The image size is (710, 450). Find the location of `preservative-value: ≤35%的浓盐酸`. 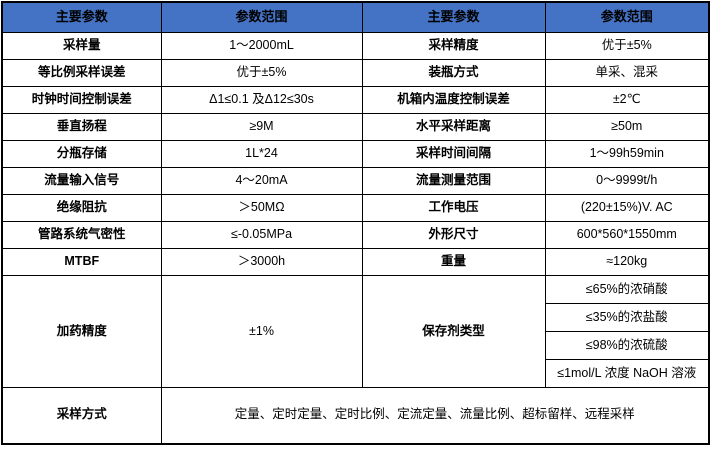

preservative-value: ≤35%的浓盐酸 is located at coordinates (627, 317).